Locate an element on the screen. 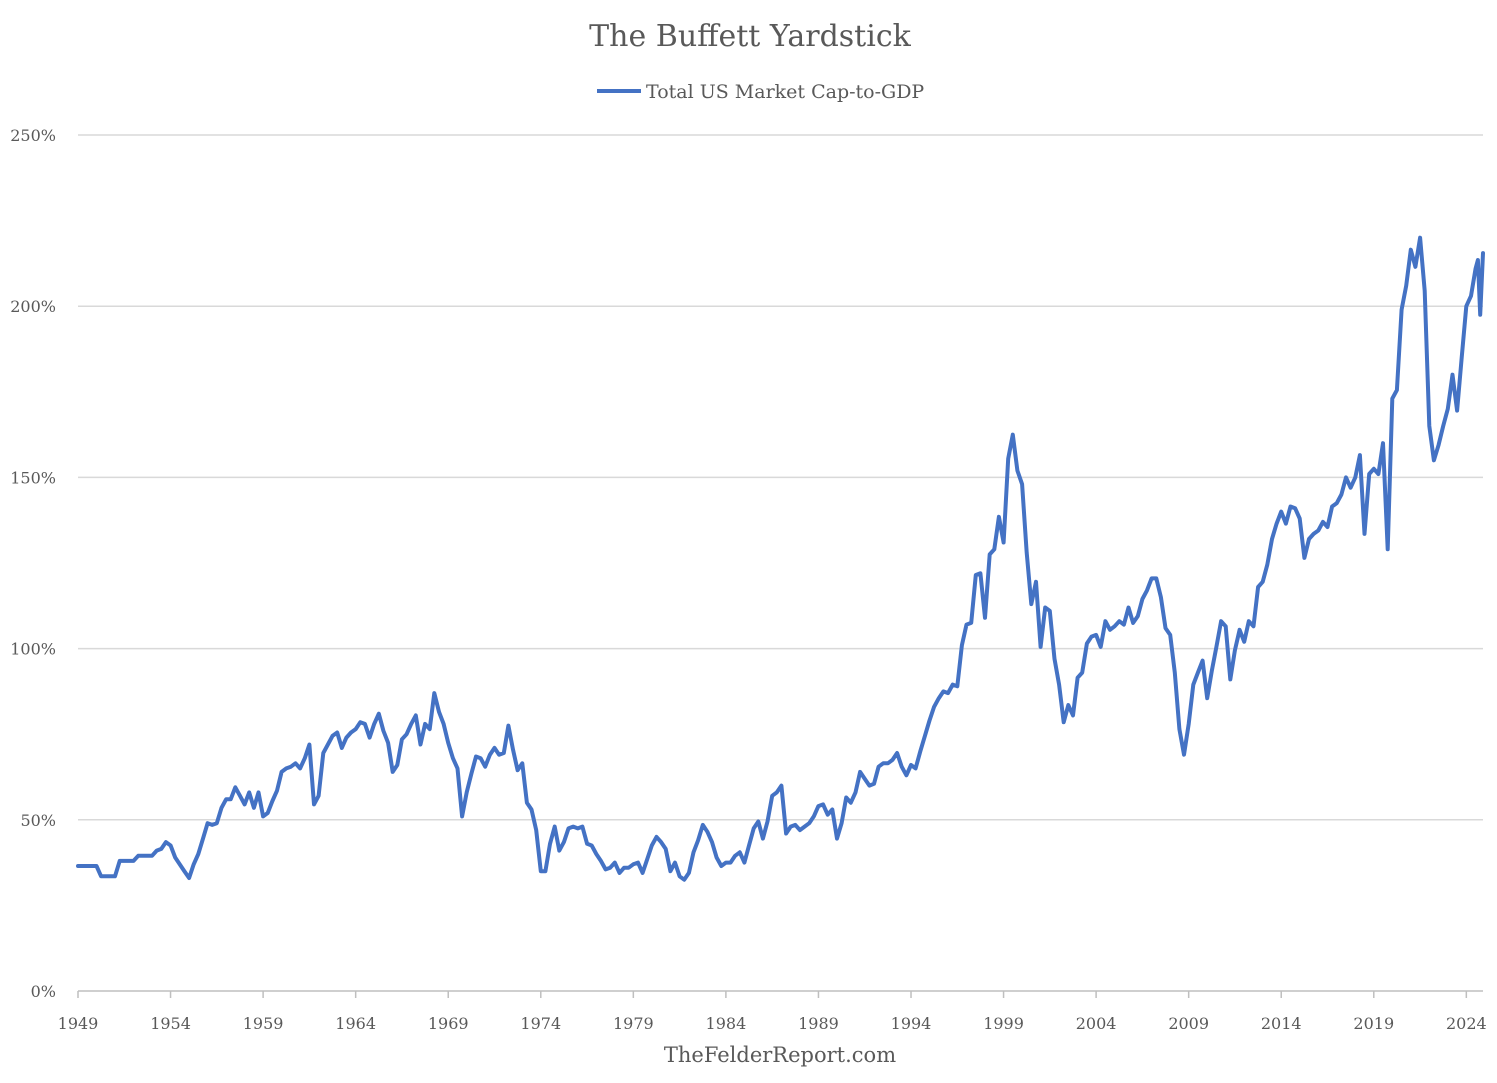 This screenshot has width=1497, height=1083. x-tick-label: 2024 is located at coordinates (1466, 1023).